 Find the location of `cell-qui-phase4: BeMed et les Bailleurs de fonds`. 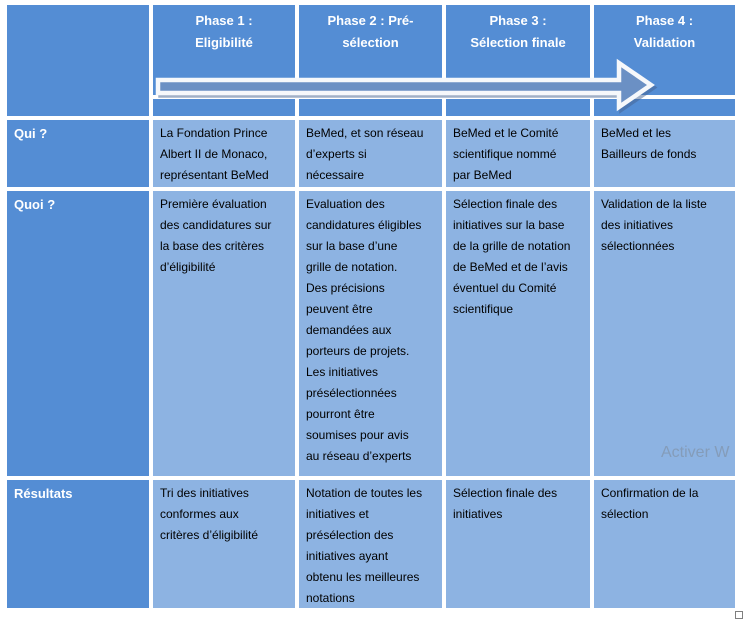

cell-qui-phase4: BeMed et les Bailleurs de fonds is located at coordinates (664, 153).